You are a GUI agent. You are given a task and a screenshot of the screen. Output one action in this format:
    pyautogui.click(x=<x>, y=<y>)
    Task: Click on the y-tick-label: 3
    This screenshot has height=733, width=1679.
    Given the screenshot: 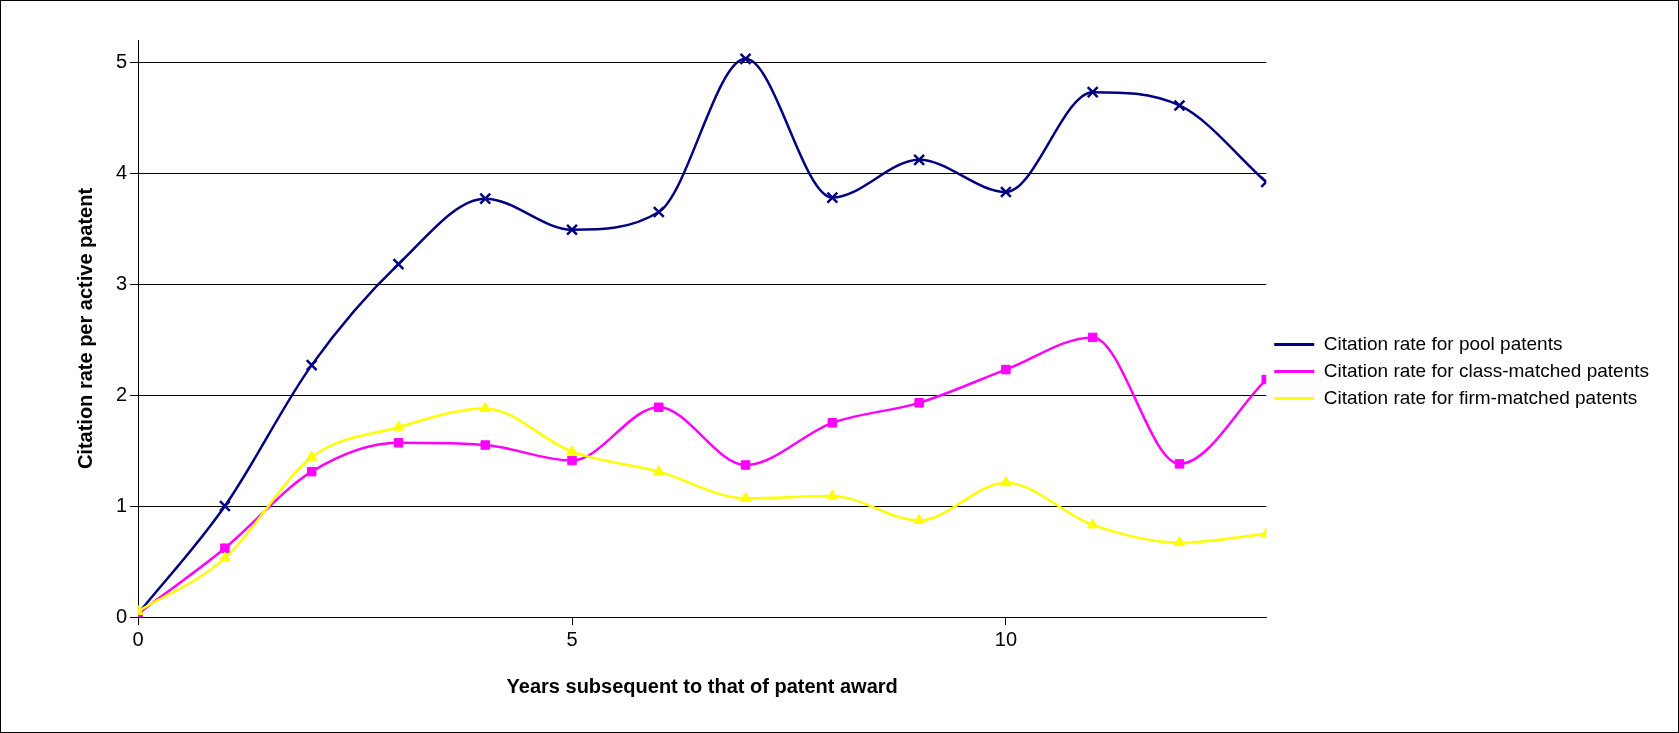 What is the action you would take?
    pyautogui.click(x=122, y=282)
    